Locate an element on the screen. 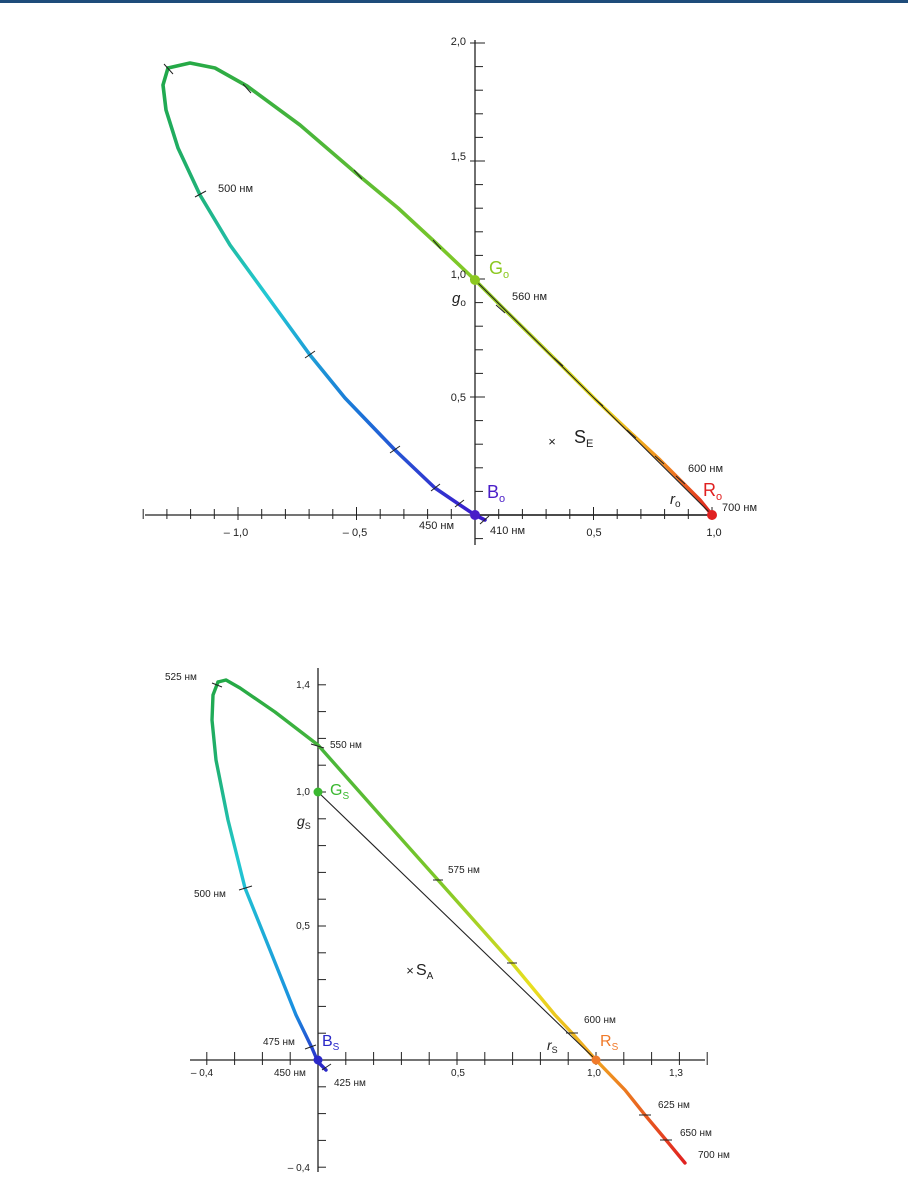 The width and height of the screenshot is (908, 1180). primary-g-label: GS is located at coordinates (339, 792).